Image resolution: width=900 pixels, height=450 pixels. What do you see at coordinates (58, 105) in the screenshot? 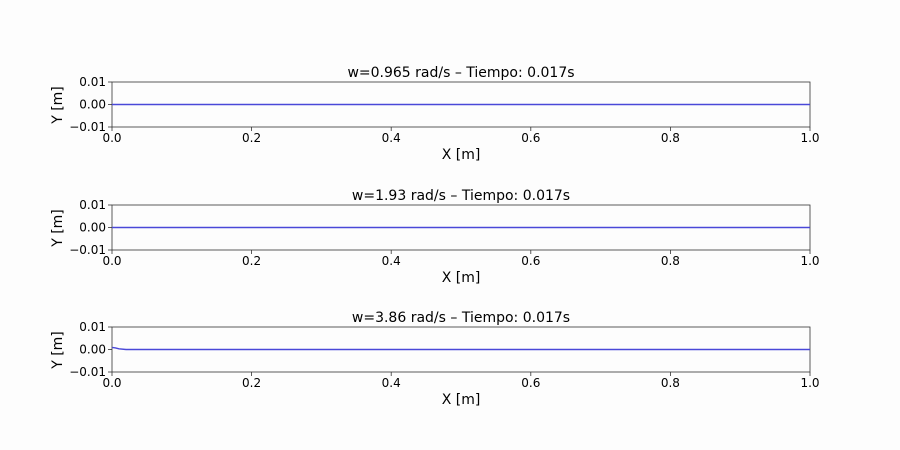
I see `subplot-1-ylabel: Y [m]` at bounding box center [58, 105].